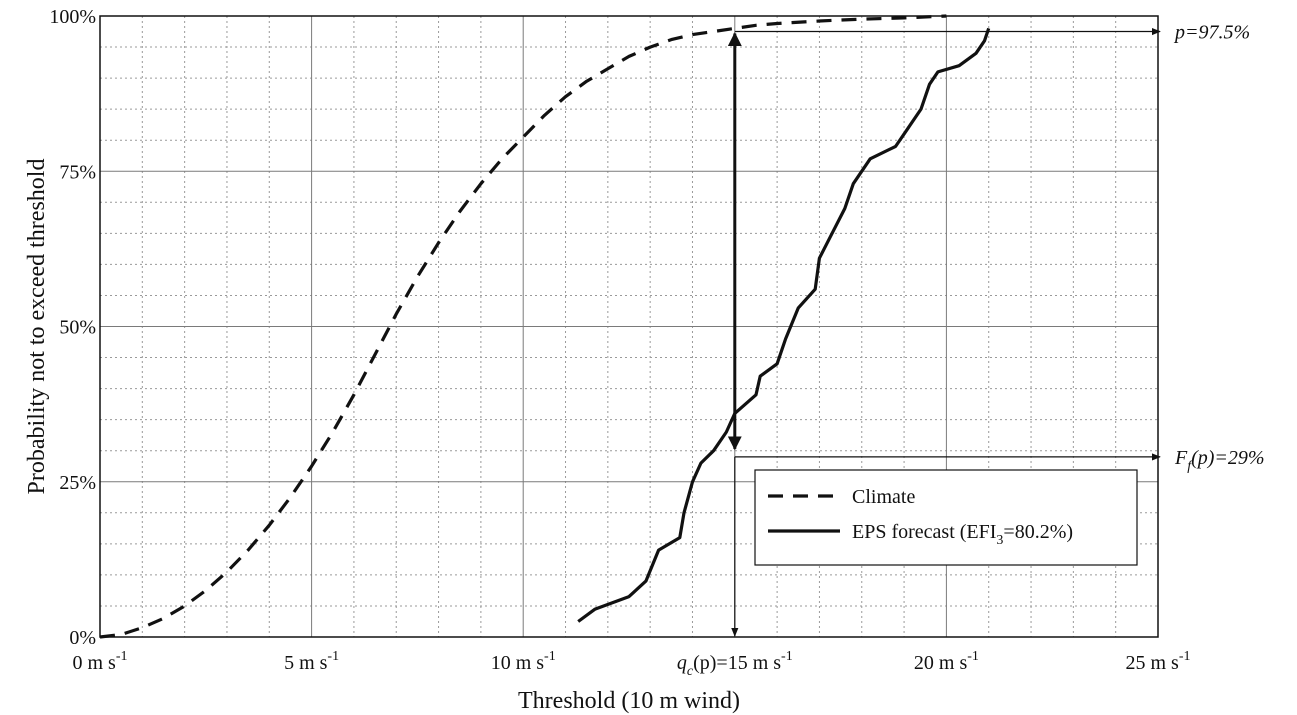 Image resolution: width=1297 pixels, height=715 pixels. Describe the element at coordinates (1227, 458) in the screenshot. I see `f-label-suffix: (p)=29%` at that location.